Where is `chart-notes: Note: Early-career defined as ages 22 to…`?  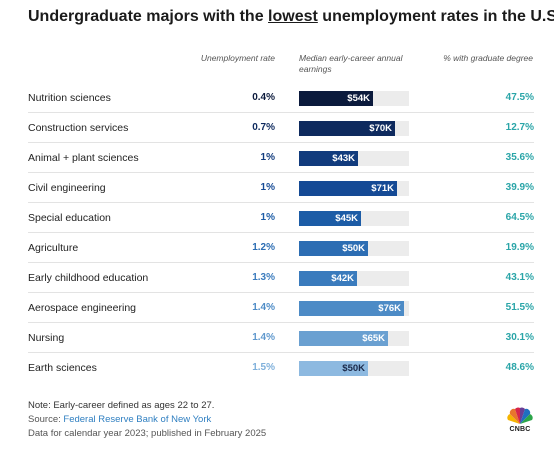 chart-notes: Note: Early-career defined as ages 22 to… is located at coordinates (147, 420).